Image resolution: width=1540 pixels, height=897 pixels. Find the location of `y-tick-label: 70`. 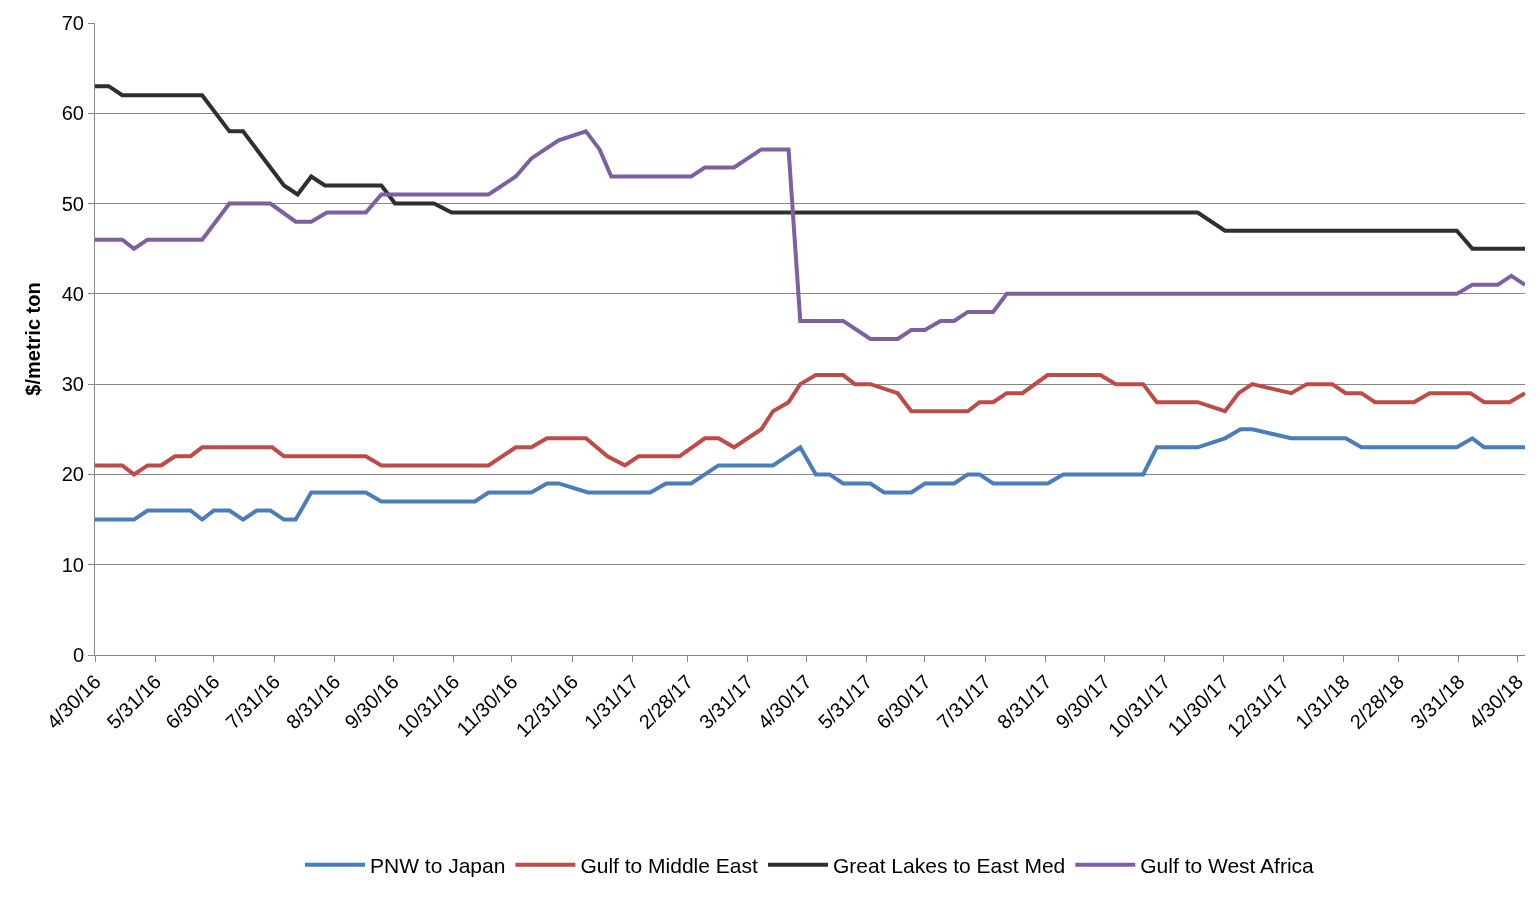

y-tick-label: 70 is located at coordinates (72, 23).